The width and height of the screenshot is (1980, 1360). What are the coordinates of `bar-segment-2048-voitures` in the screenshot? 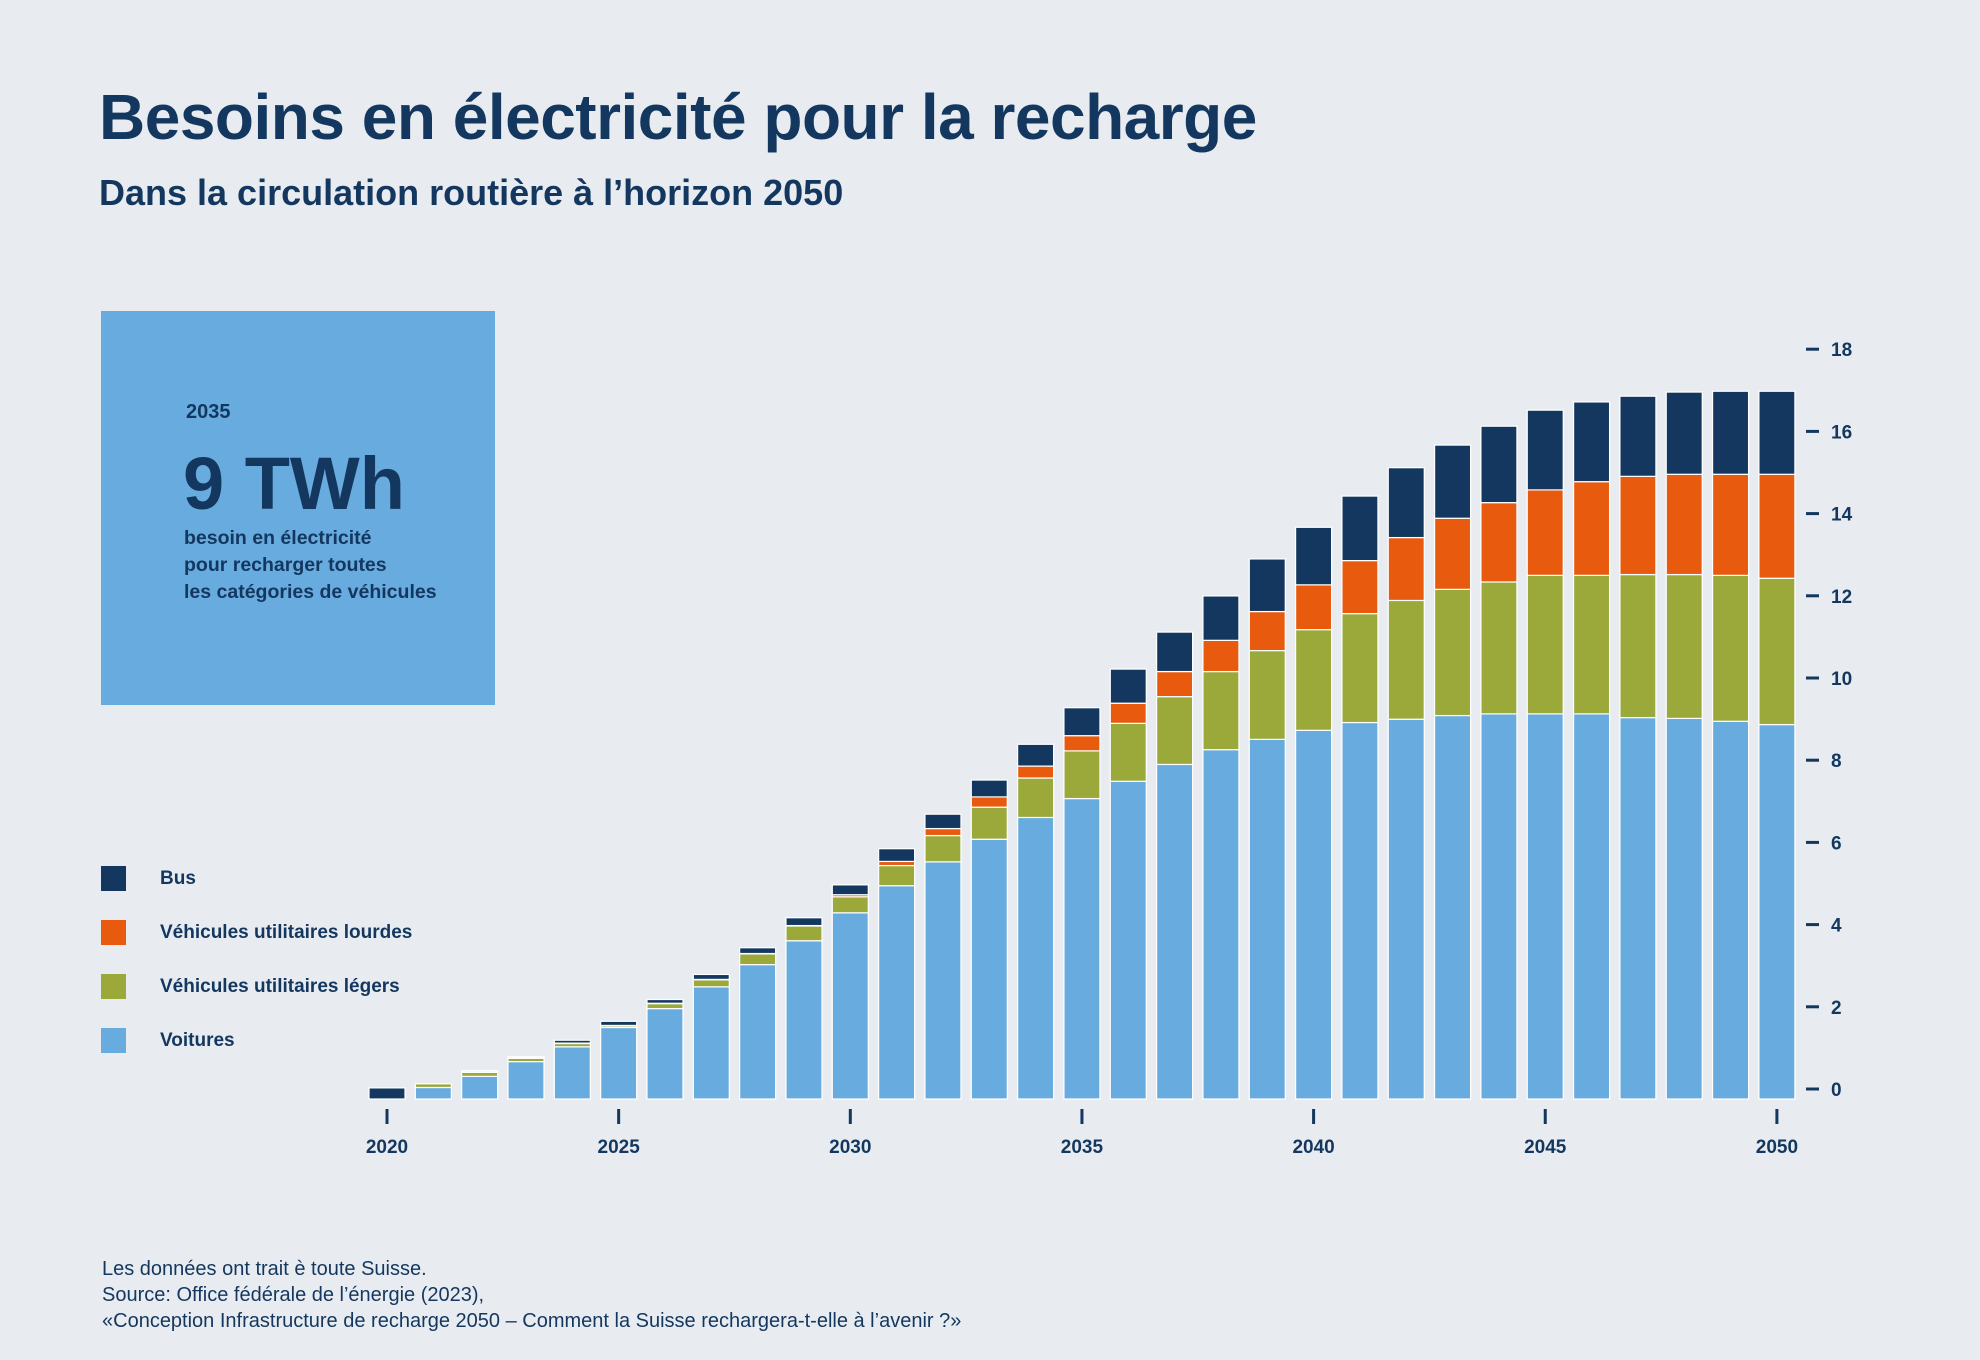 It's located at (1684, 908).